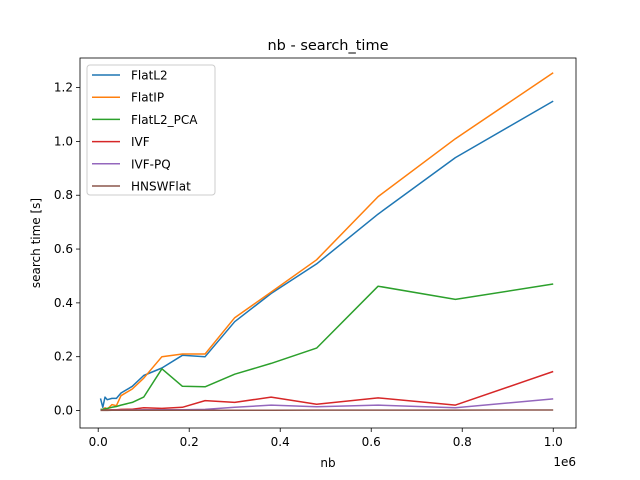  I want to click on x-axis-label: nb, so click(327, 463).